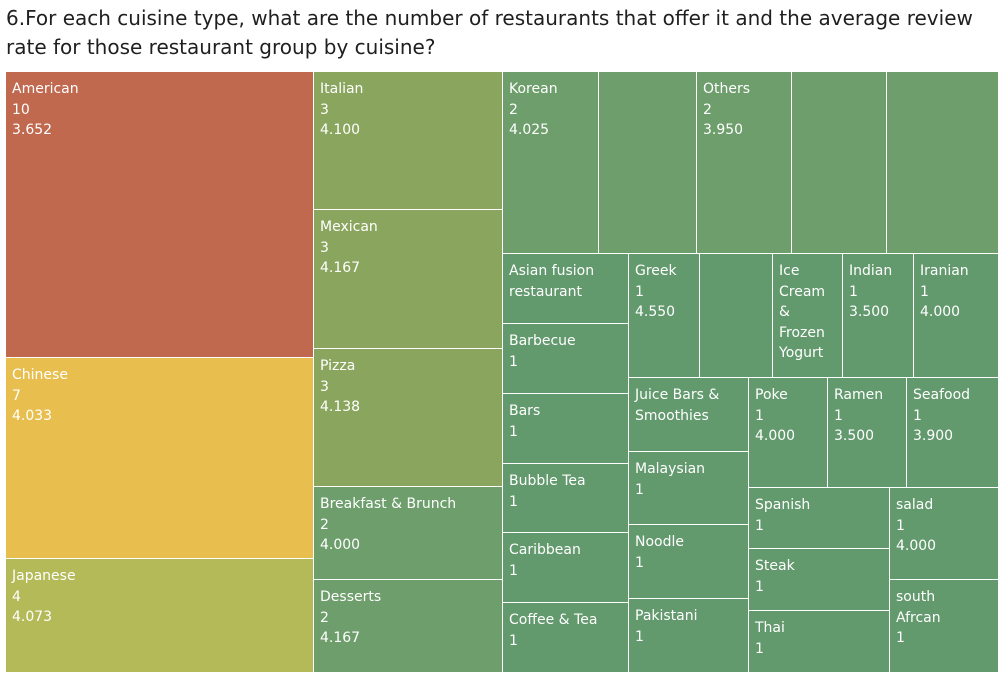  What do you see at coordinates (340, 407) in the screenshot?
I see `tile-label-line: 4.138` at bounding box center [340, 407].